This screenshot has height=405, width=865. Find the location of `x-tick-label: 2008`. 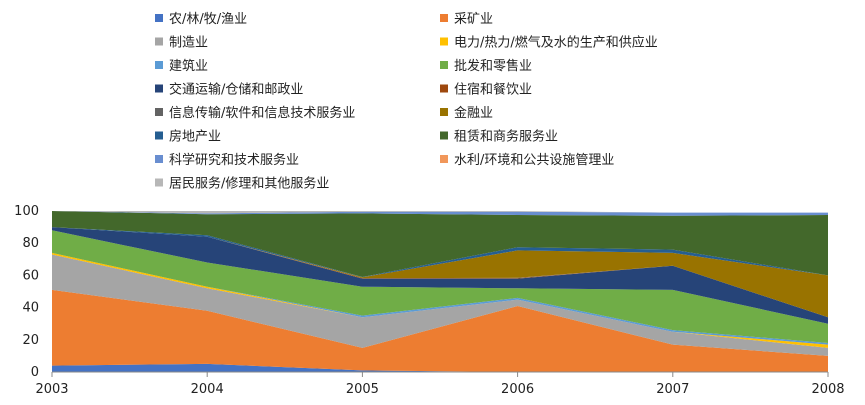

x-tick-label: 2008 is located at coordinates (827, 389).